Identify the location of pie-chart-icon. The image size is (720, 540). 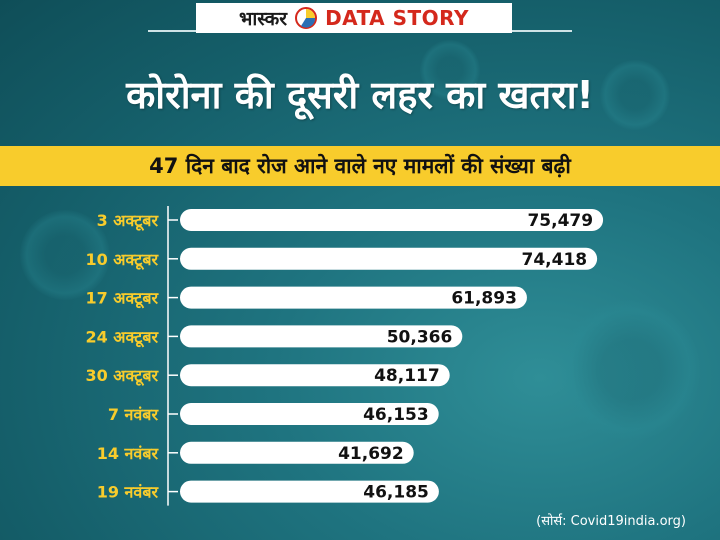
(306, 18).